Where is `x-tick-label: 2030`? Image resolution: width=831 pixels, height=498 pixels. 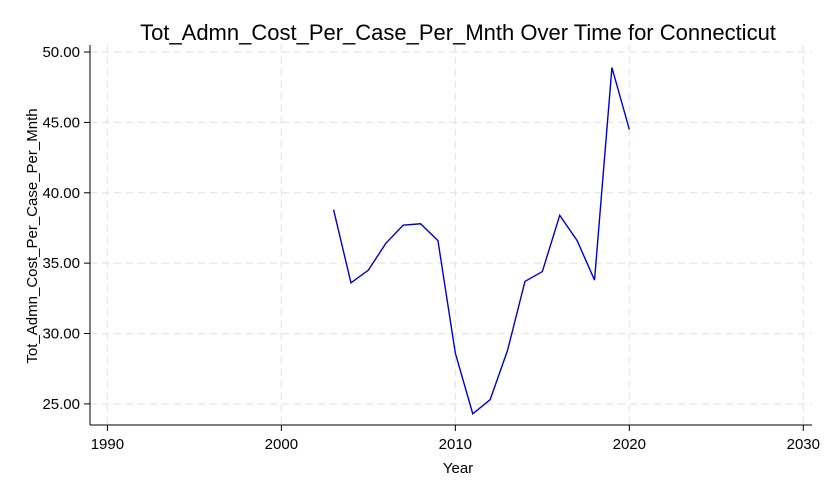 x-tick-label: 2030 is located at coordinates (803, 444).